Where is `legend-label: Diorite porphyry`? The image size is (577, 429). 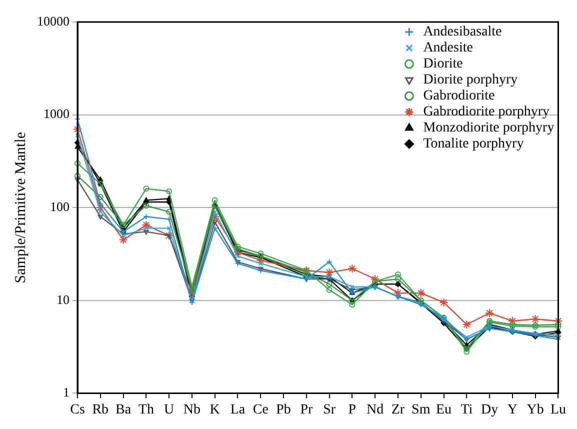
legend-label: Diorite porphyry is located at coordinates (470, 80).